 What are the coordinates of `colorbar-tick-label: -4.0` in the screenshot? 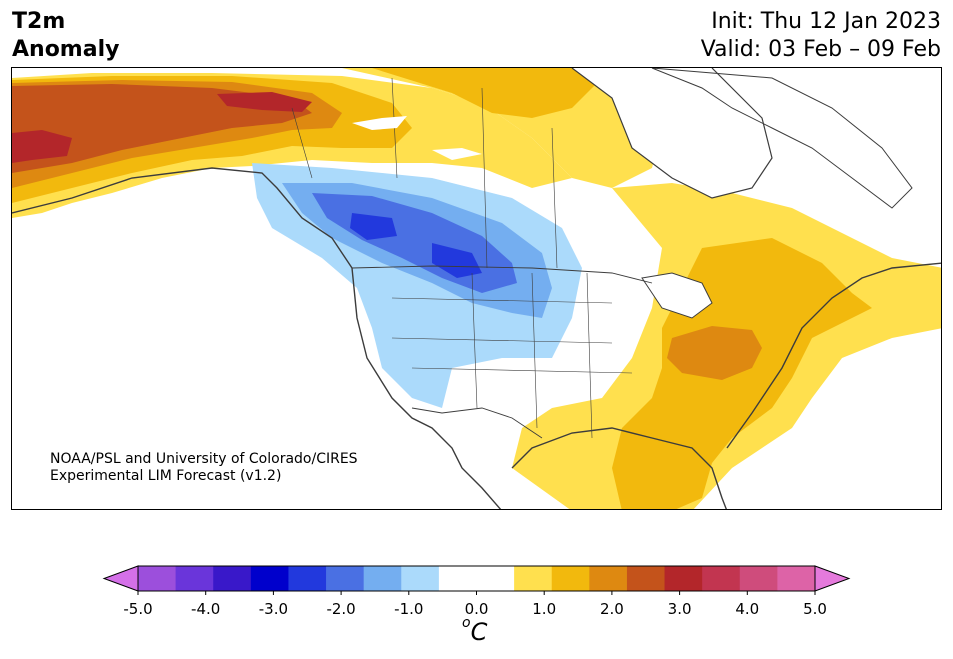 It's located at (205, 609).